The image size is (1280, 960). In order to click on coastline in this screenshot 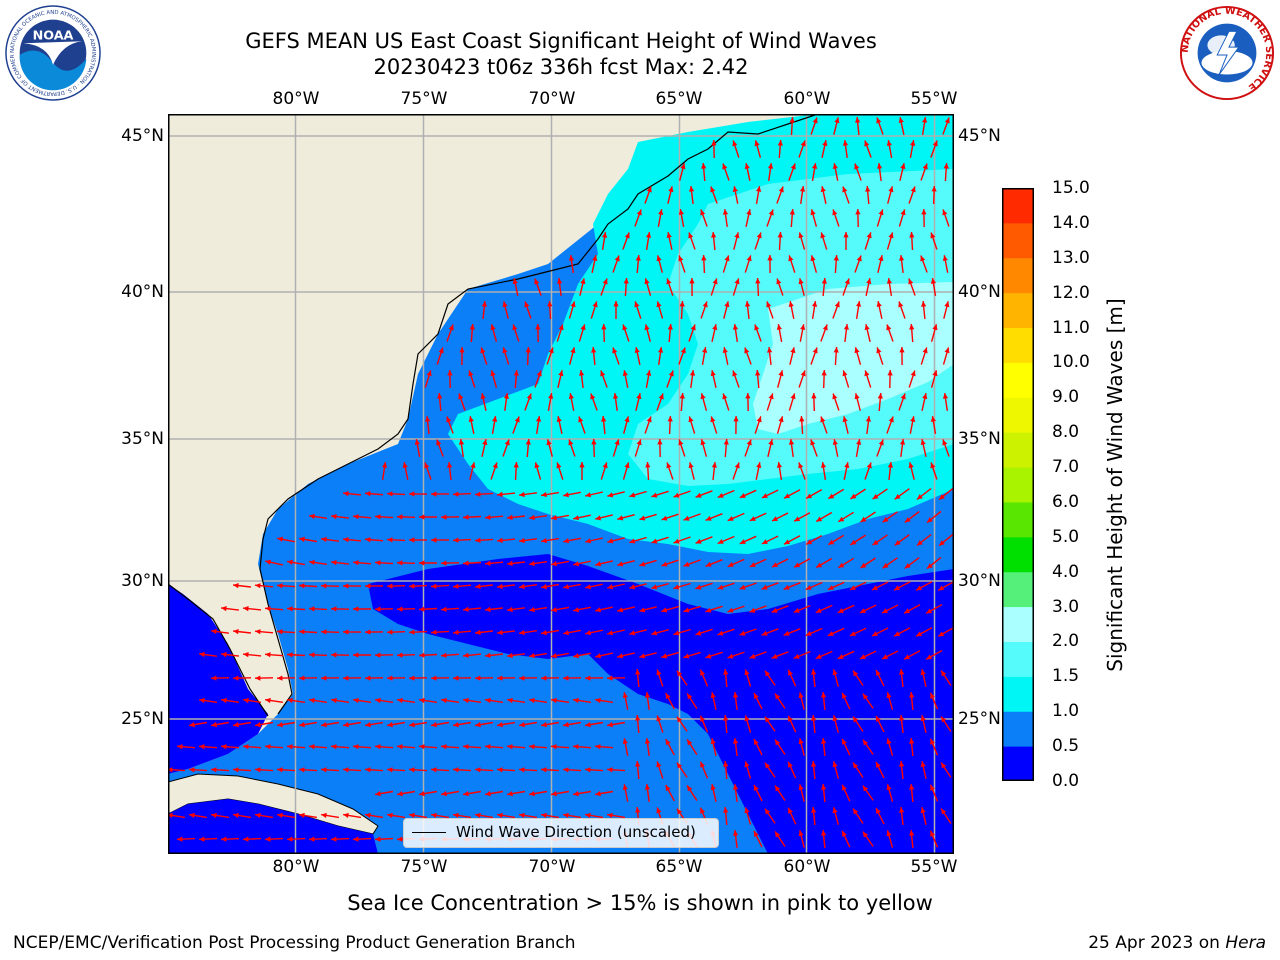, I will do `click(218, 650)`.